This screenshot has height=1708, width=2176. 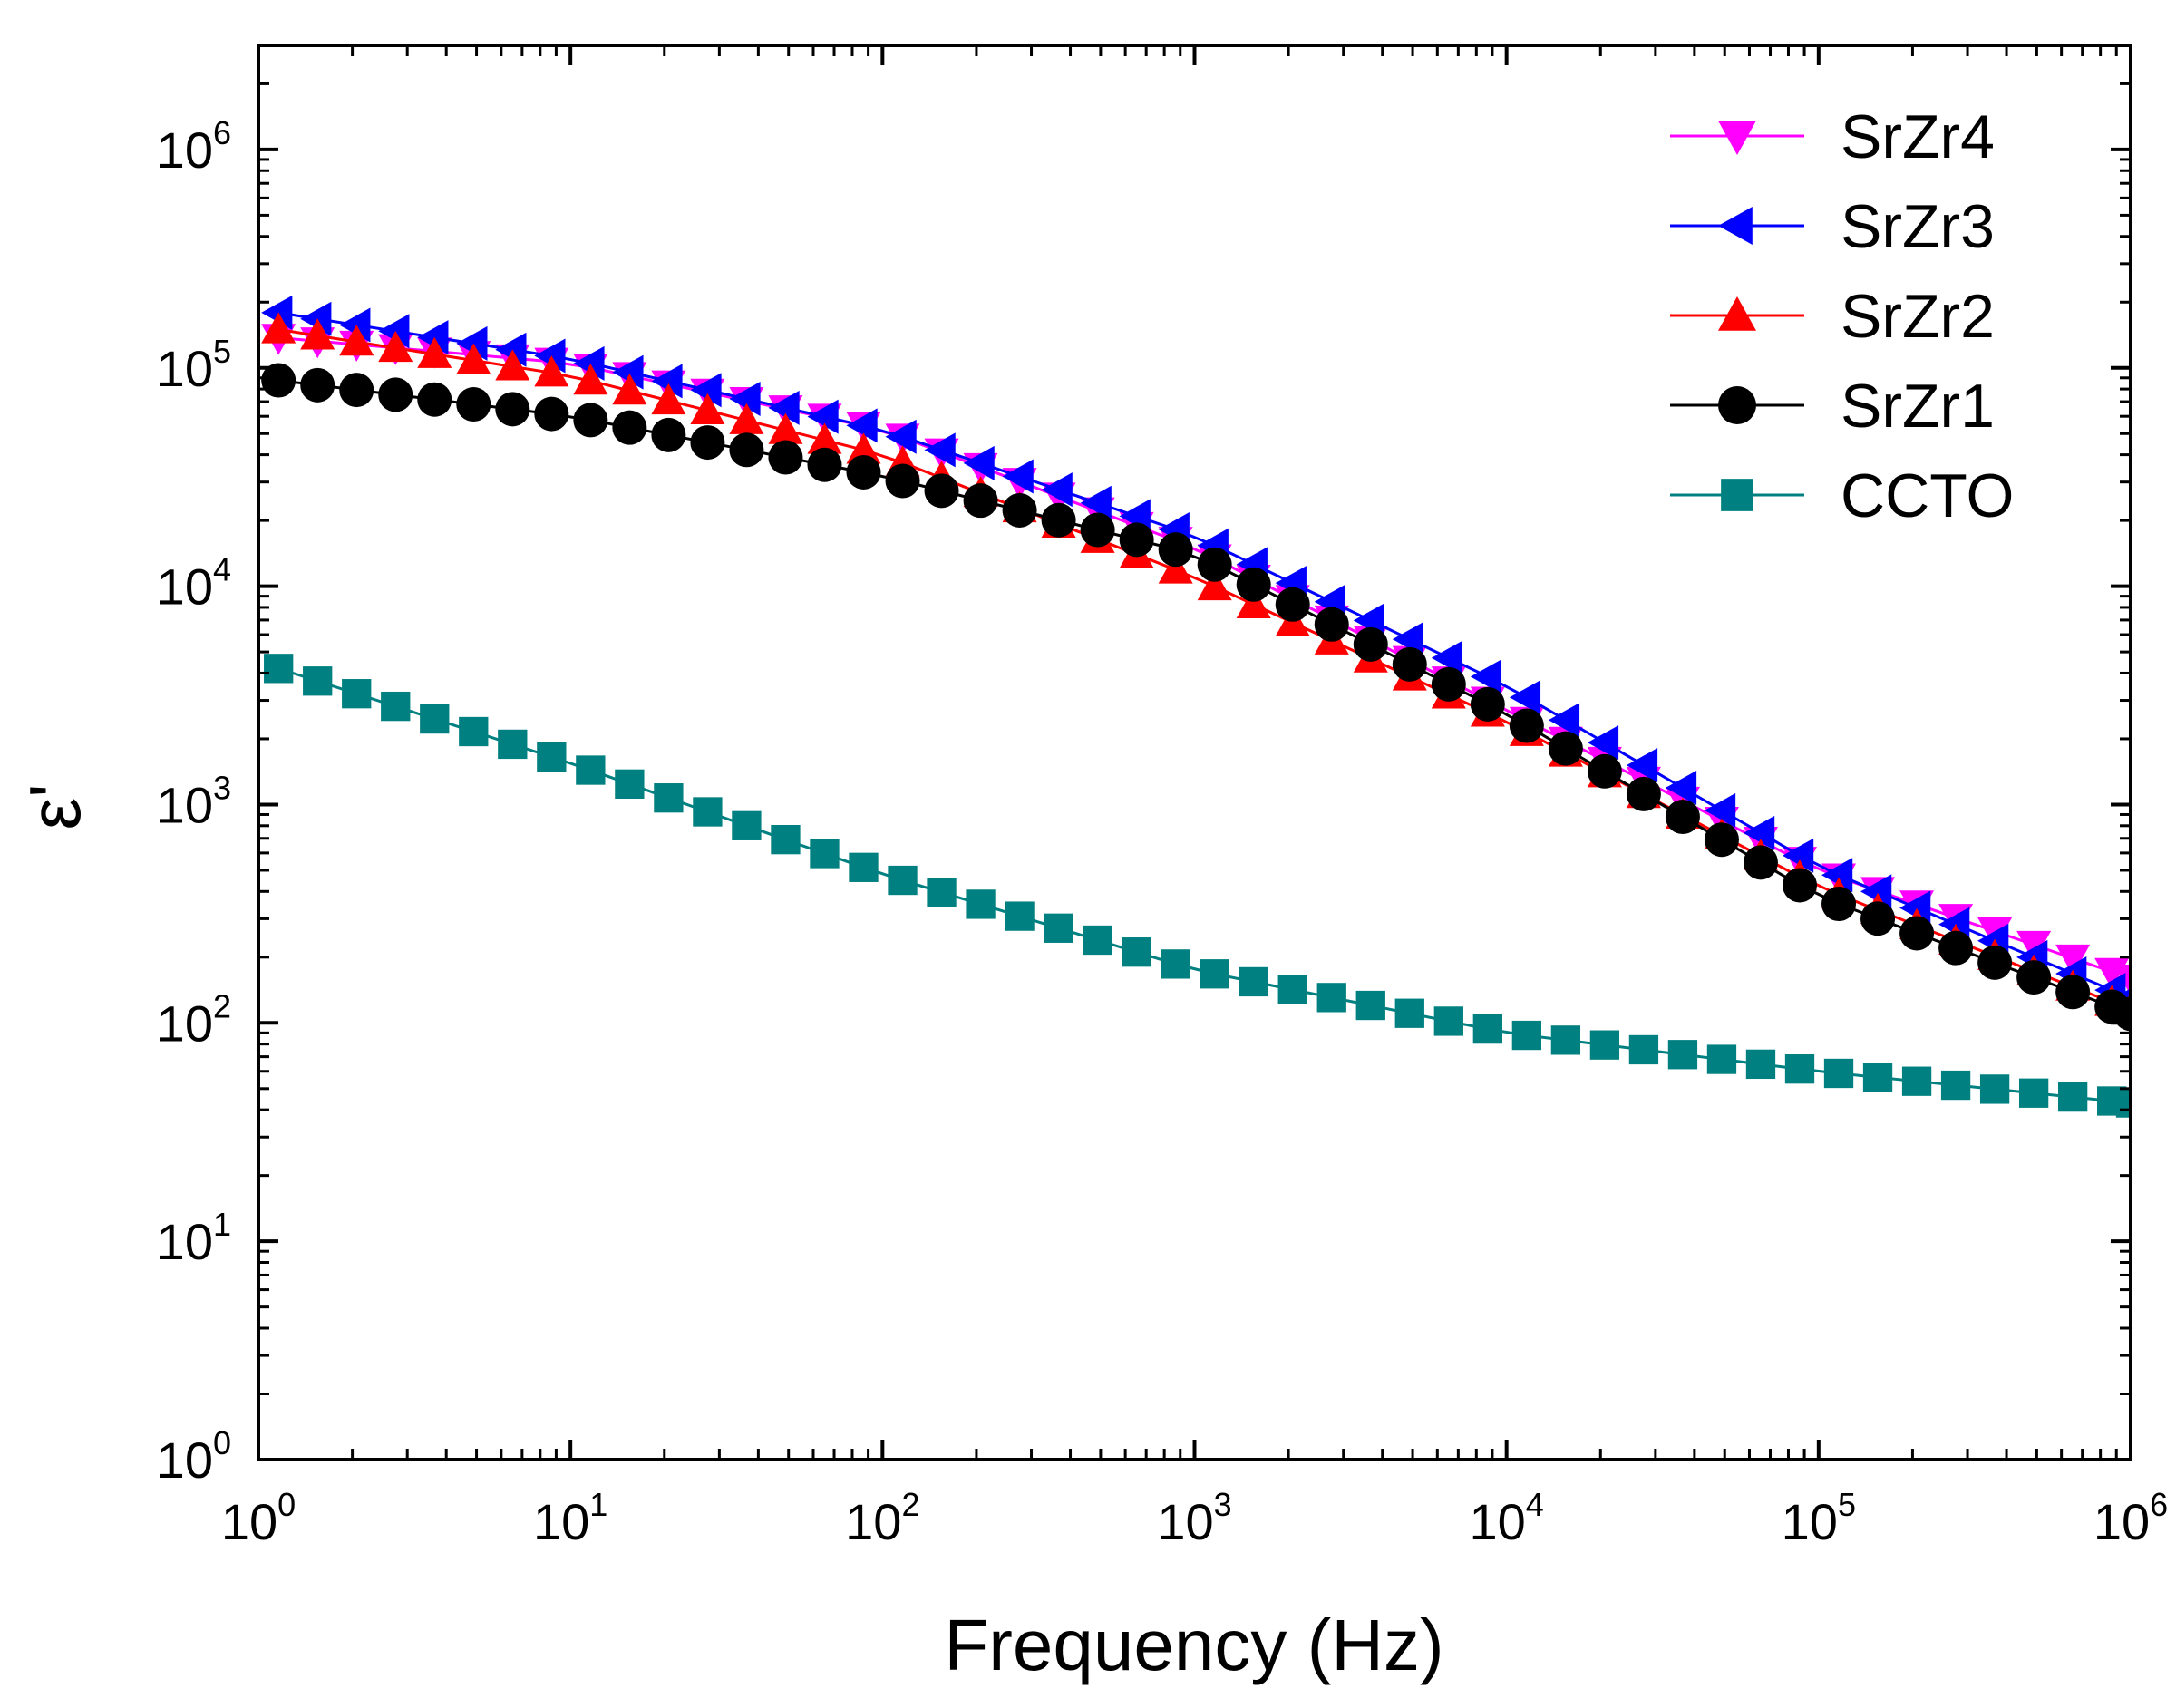 What do you see at coordinates (194, 583) in the screenshot?
I see `y-tick-label: 10⁴` at bounding box center [194, 583].